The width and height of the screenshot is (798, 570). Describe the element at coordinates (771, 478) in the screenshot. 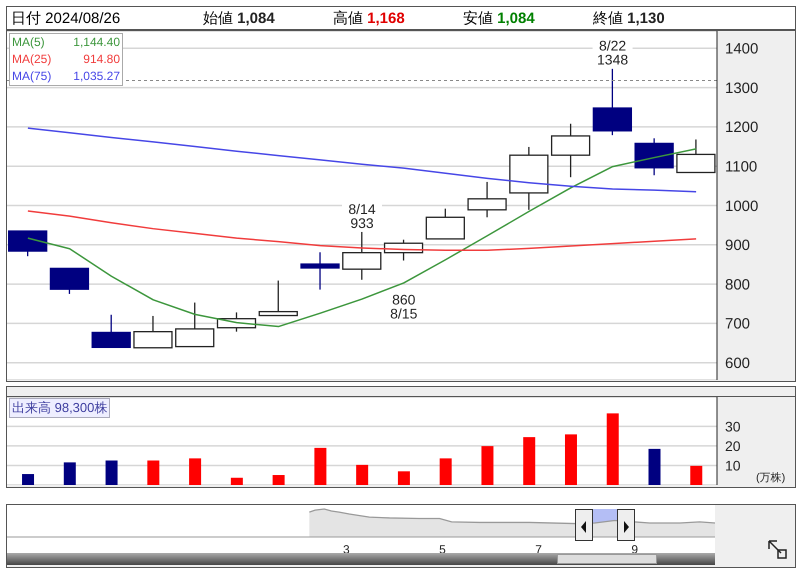

I see `y-axis-title: (万株)` at that location.